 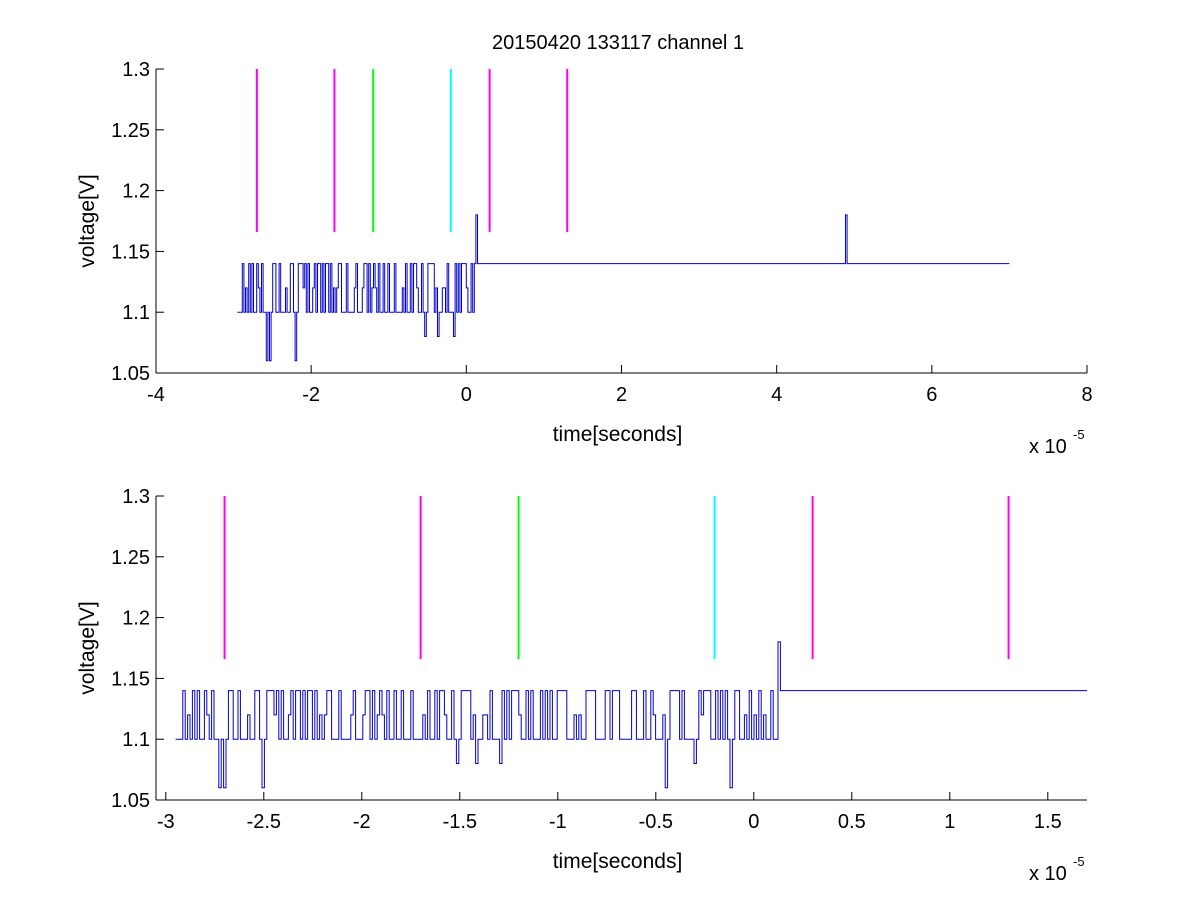 What do you see at coordinates (852, 822) in the screenshot?
I see `x-tick-label: 0.5` at bounding box center [852, 822].